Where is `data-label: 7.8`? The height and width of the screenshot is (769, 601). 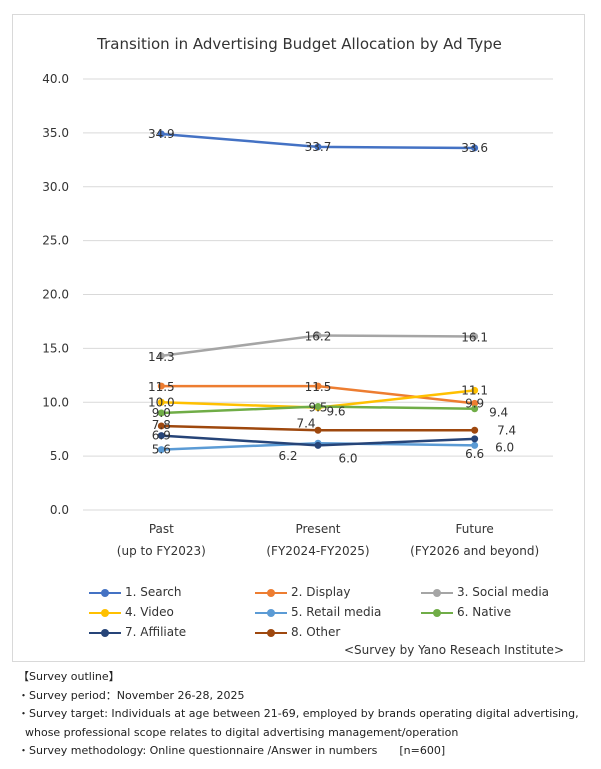
data-label: 7.8 is located at coordinates (161, 425).